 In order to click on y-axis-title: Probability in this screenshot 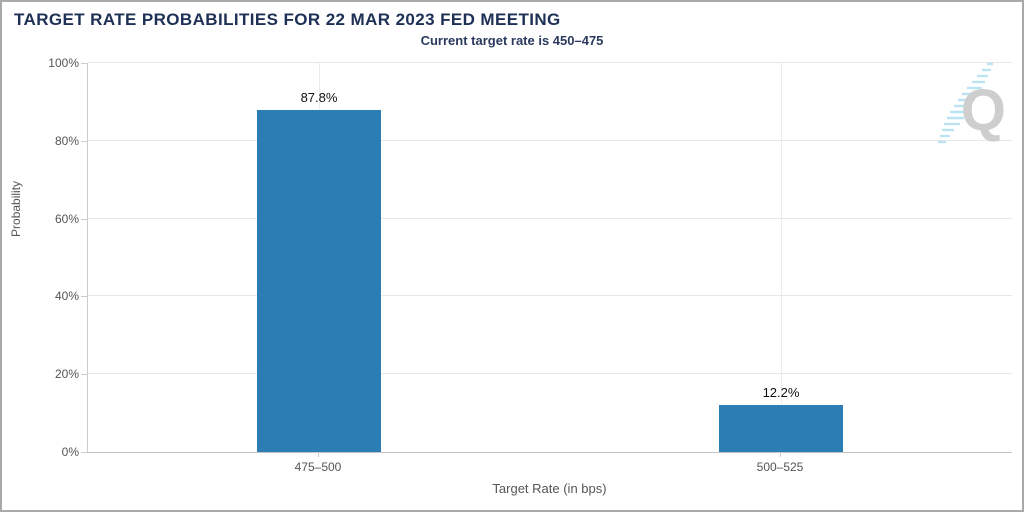, I will do `click(16, 208)`.